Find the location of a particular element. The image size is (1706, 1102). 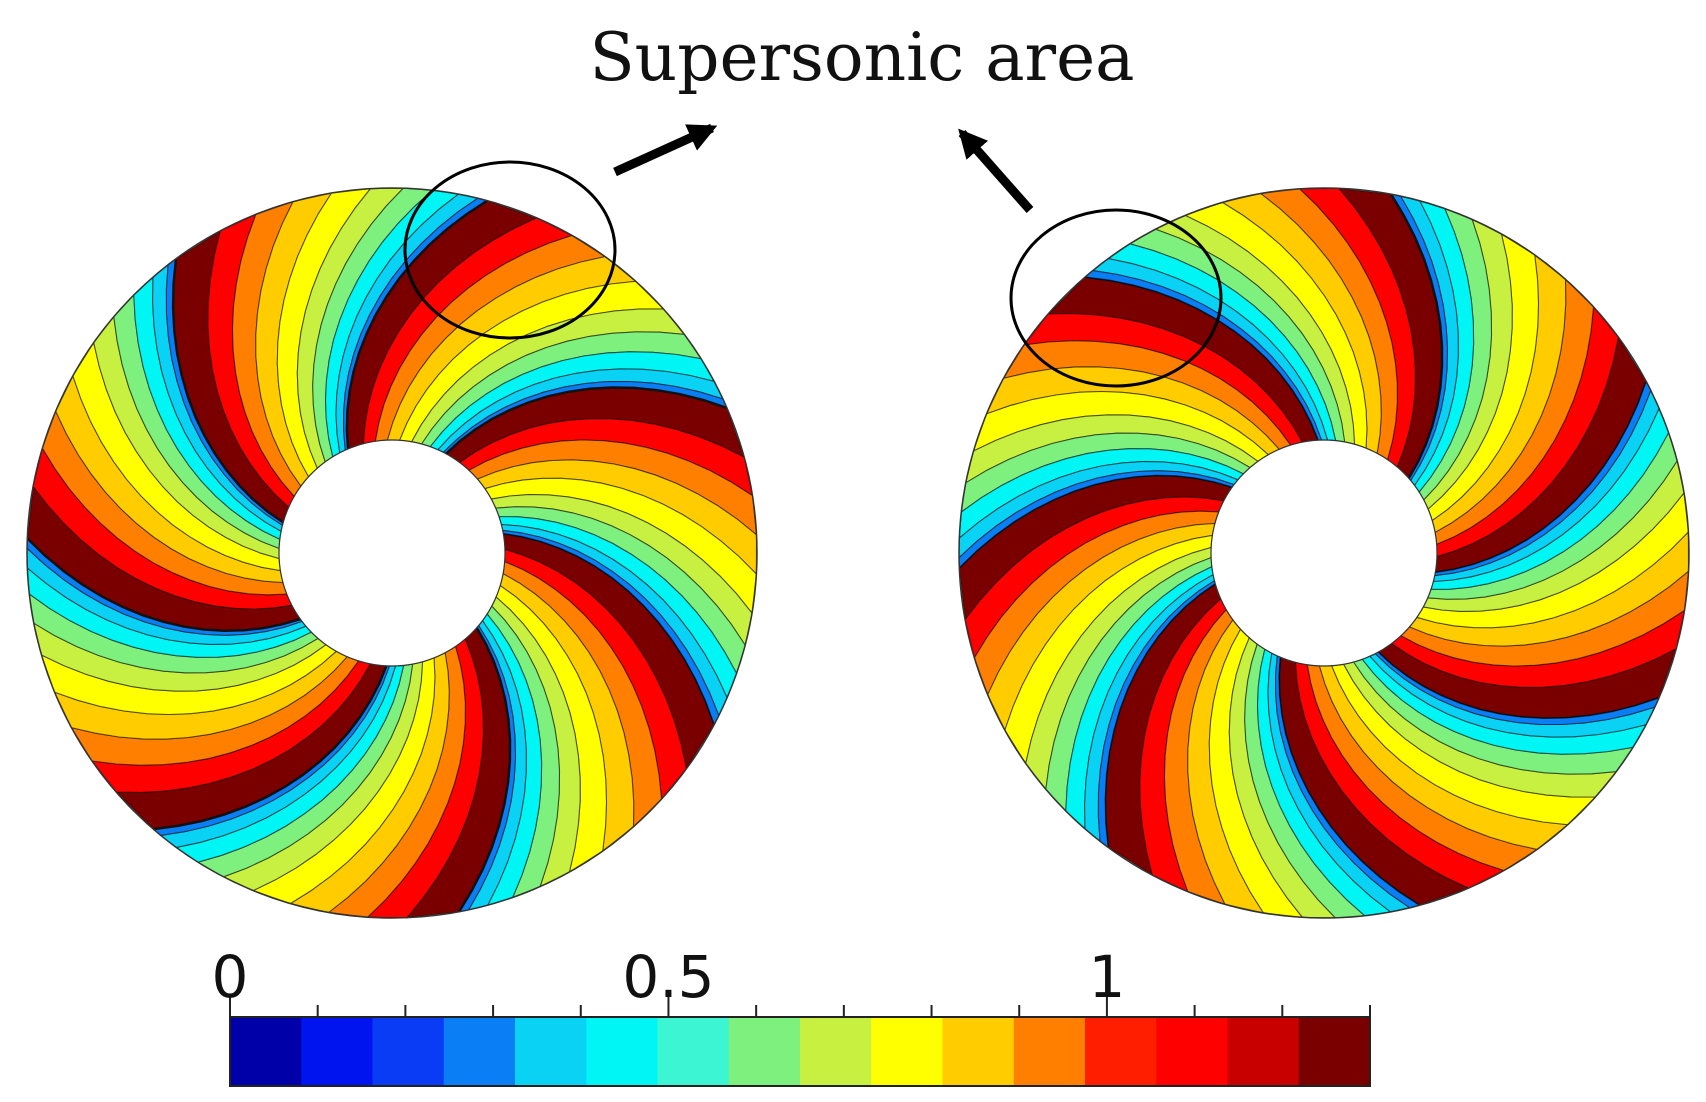

colorbar: 0 0.5 1 is located at coordinates (791, 1015).